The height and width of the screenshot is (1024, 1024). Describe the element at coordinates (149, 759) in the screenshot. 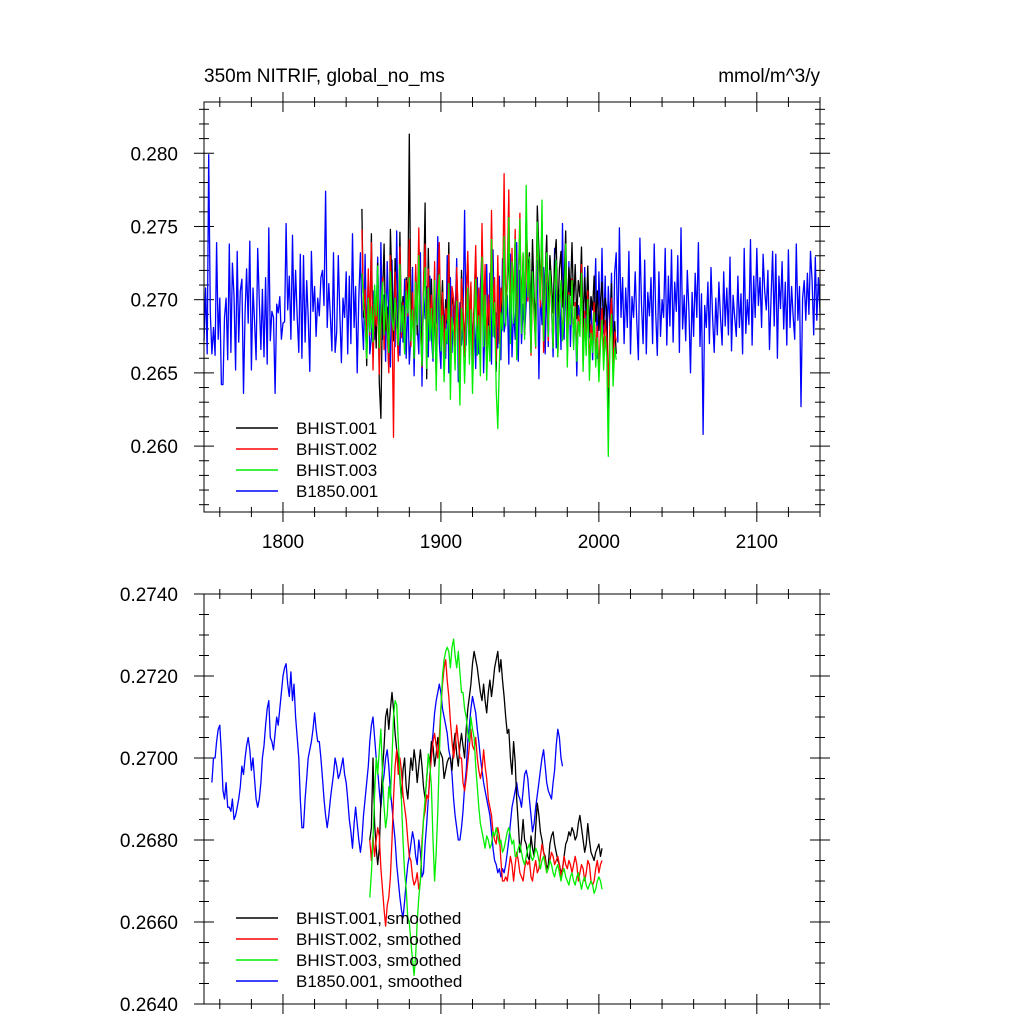

I see `lower-y-tick-label: 0.2700` at that location.